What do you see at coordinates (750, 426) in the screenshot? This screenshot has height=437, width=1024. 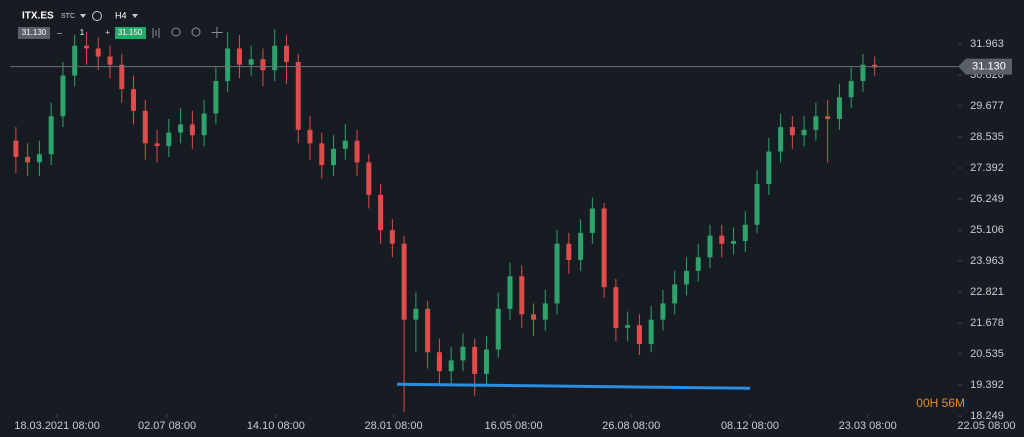 I see `x-tick-label: 08.12 08:00` at bounding box center [750, 426].